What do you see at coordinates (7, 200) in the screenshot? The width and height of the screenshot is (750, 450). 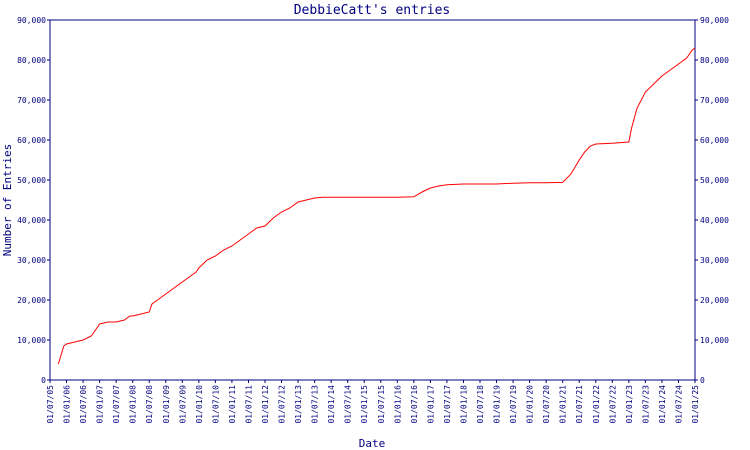 I see `y-axis-label: Number of Entries` at bounding box center [7, 200].